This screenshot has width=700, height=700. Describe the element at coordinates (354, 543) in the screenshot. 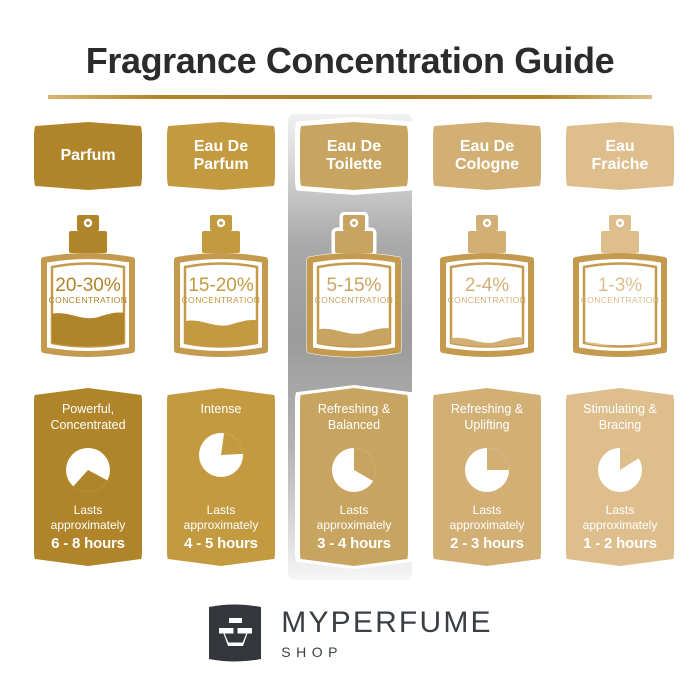

I see `duration-value: 3 - 4 hours` at that location.